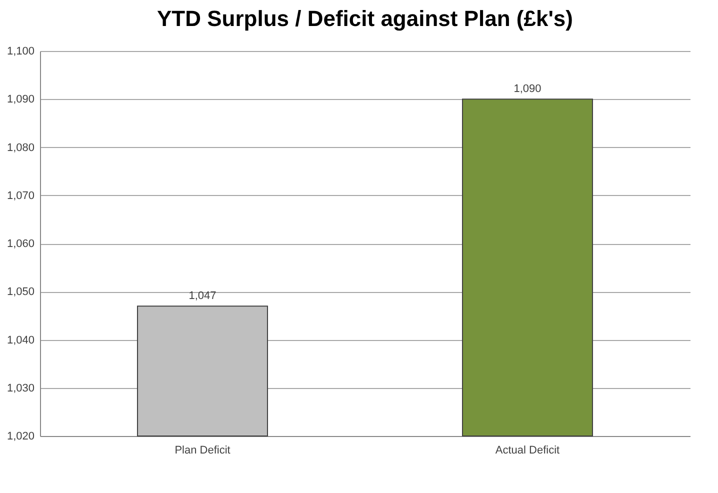 The width and height of the screenshot is (718, 493). I want to click on y-tick-label: 1,030, so click(20, 388).